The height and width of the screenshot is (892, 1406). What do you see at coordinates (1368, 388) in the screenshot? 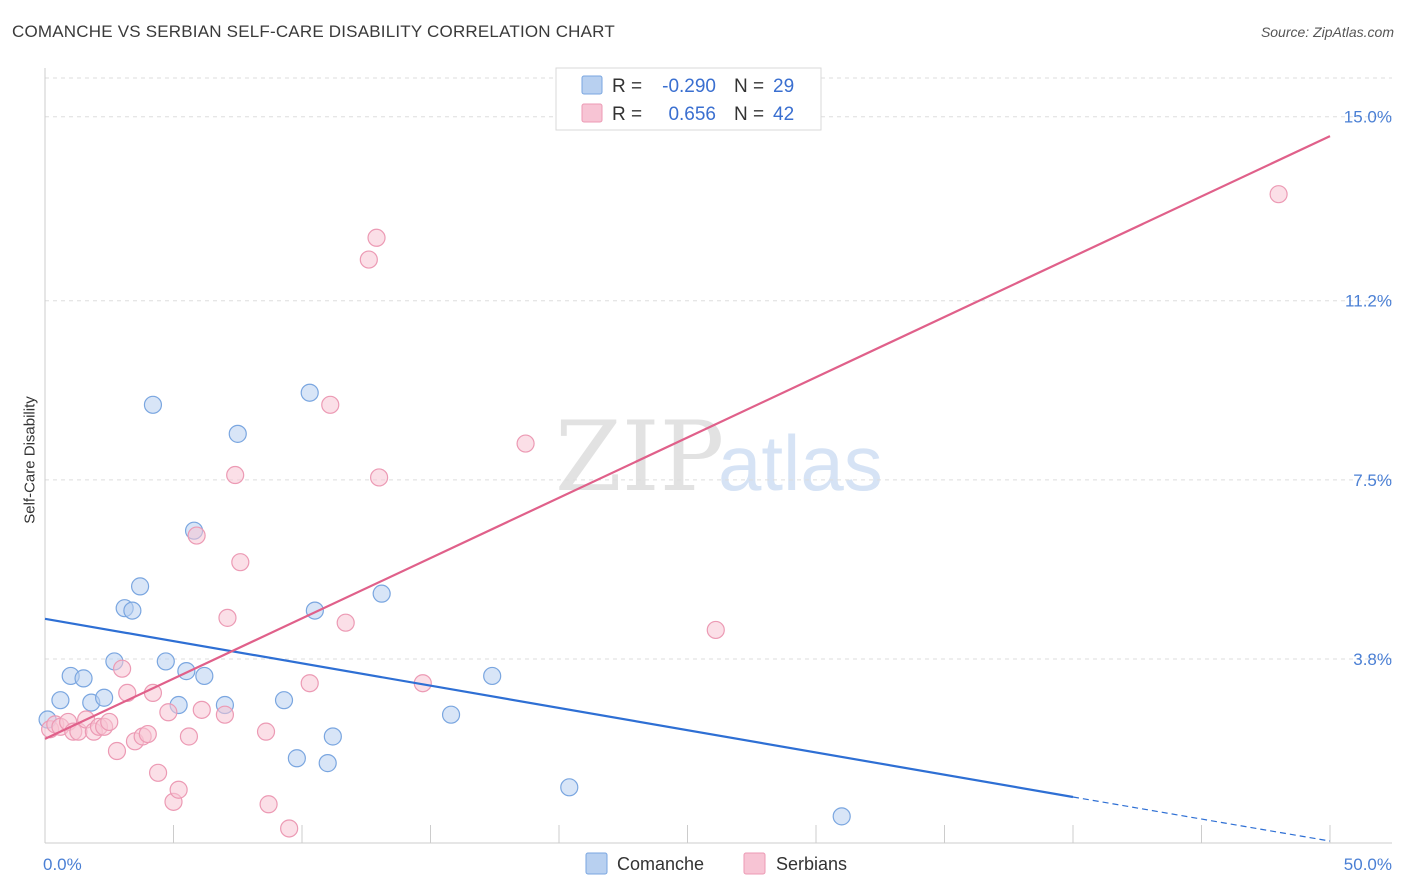
I see `y-tick-labels: 3.8% 7.5% 11.2% 15.0%` at bounding box center [1368, 388].